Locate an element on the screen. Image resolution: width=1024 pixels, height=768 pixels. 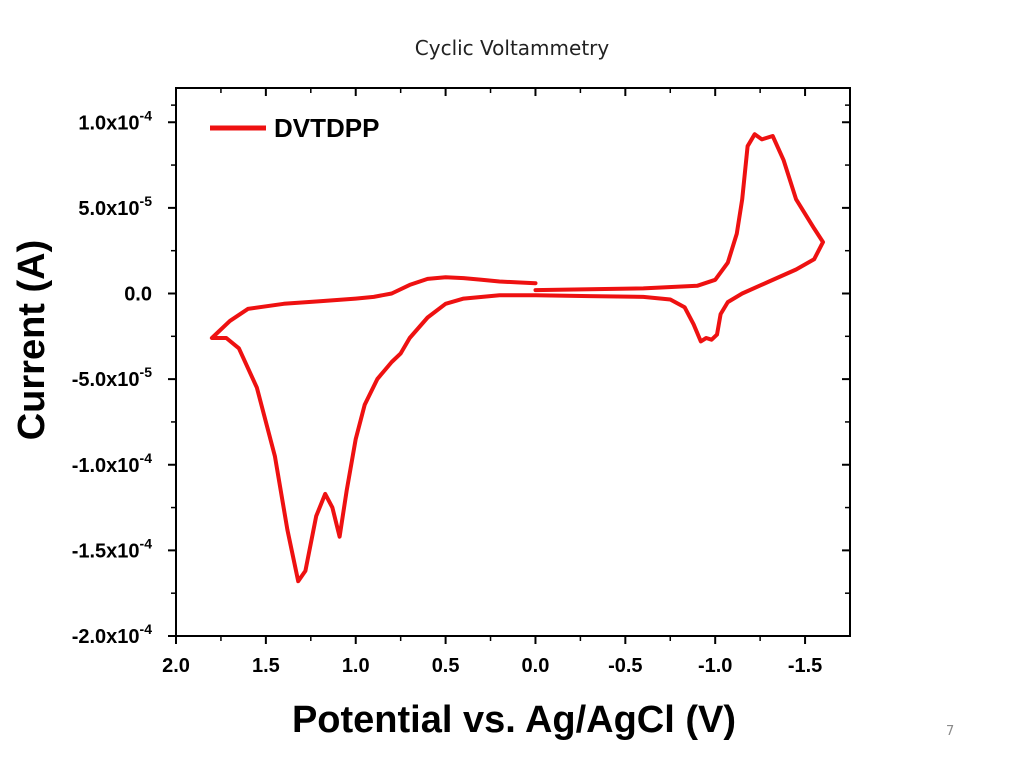
x-tick-label: -1.5 is located at coordinates (805, 666).